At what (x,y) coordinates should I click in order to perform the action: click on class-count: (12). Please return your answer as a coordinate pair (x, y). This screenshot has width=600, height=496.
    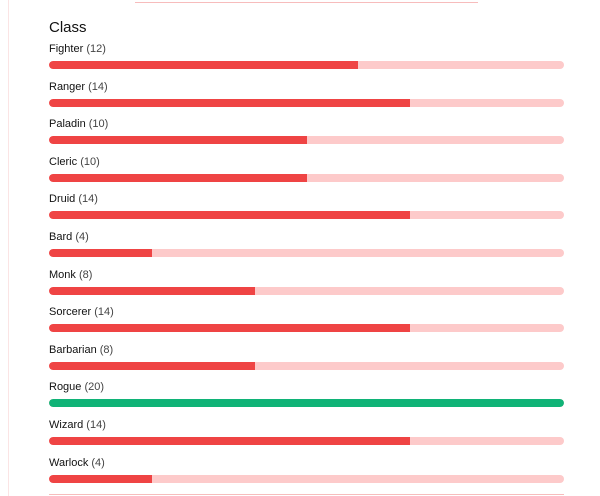
    Looking at the image, I should click on (96, 49).